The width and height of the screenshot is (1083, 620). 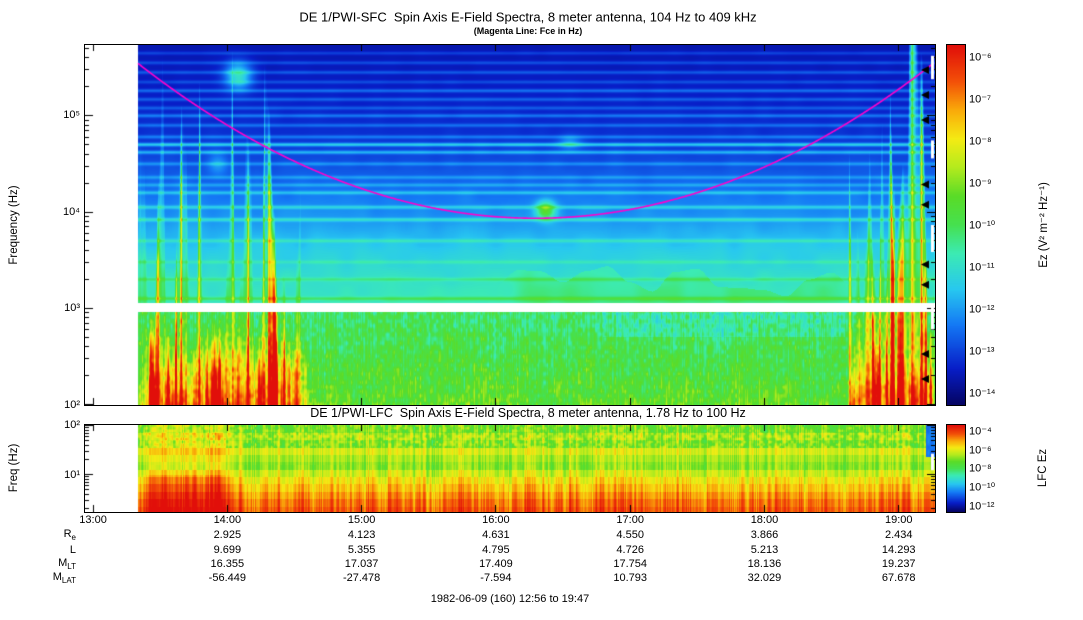 I want to click on sfc-colorbar-label: Ez (V² m⁻² Hz⁻¹), so click(x=1044, y=225).